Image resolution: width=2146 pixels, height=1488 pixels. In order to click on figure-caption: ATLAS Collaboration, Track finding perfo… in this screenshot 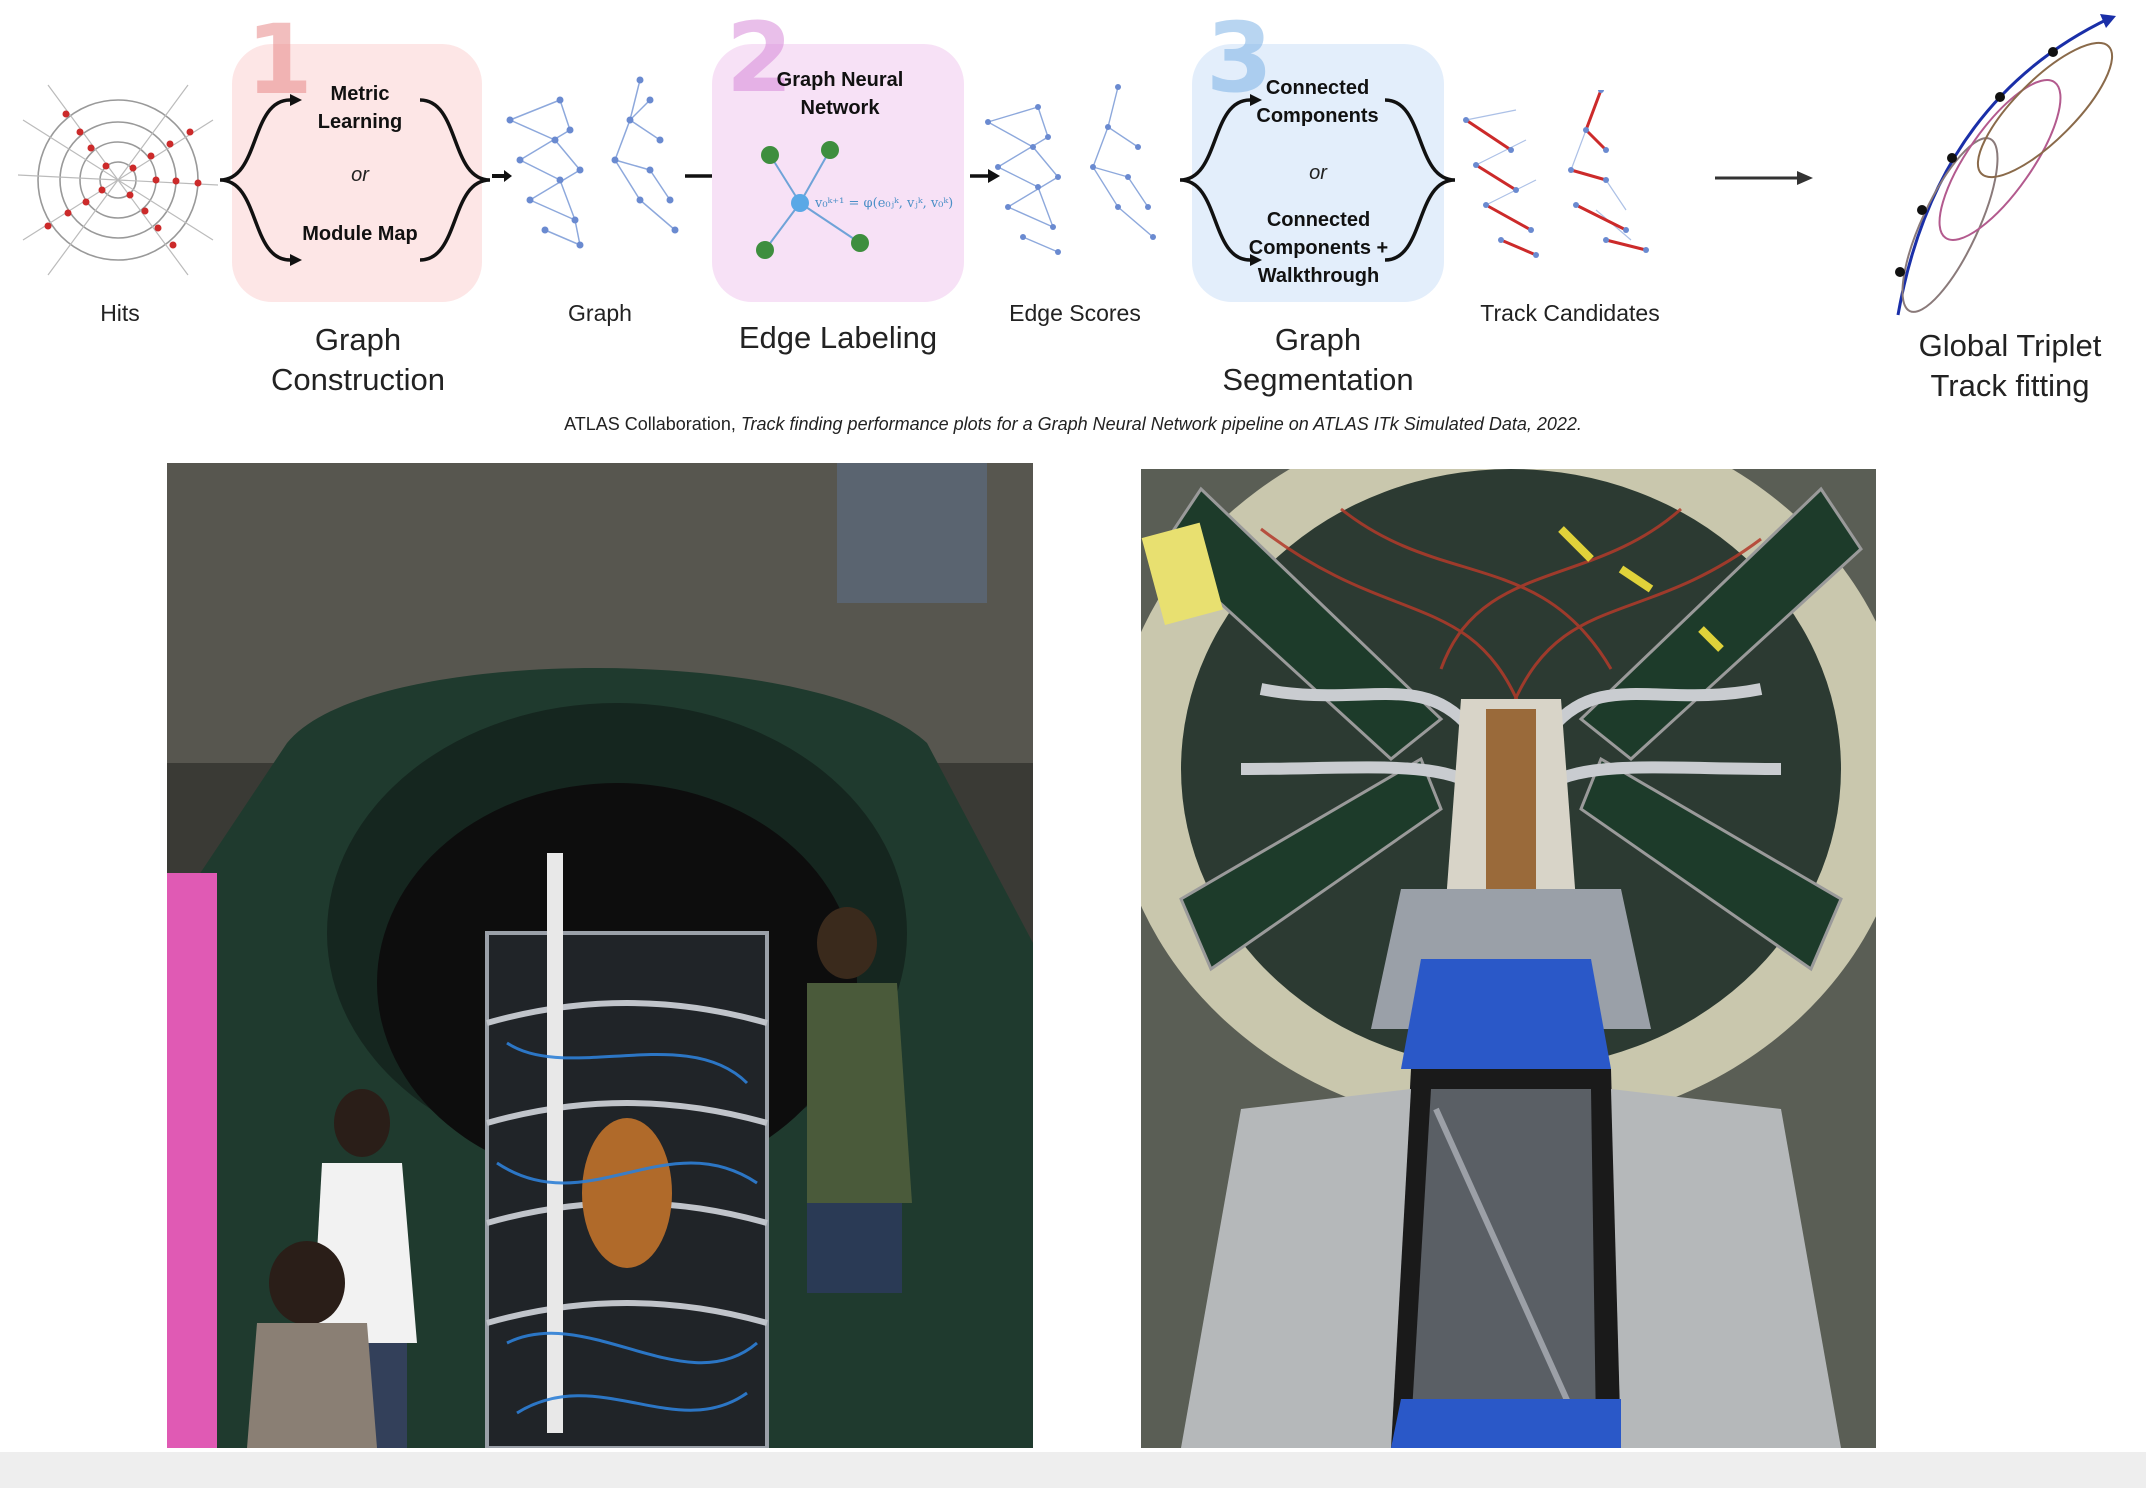, I will do `click(1073, 424)`.